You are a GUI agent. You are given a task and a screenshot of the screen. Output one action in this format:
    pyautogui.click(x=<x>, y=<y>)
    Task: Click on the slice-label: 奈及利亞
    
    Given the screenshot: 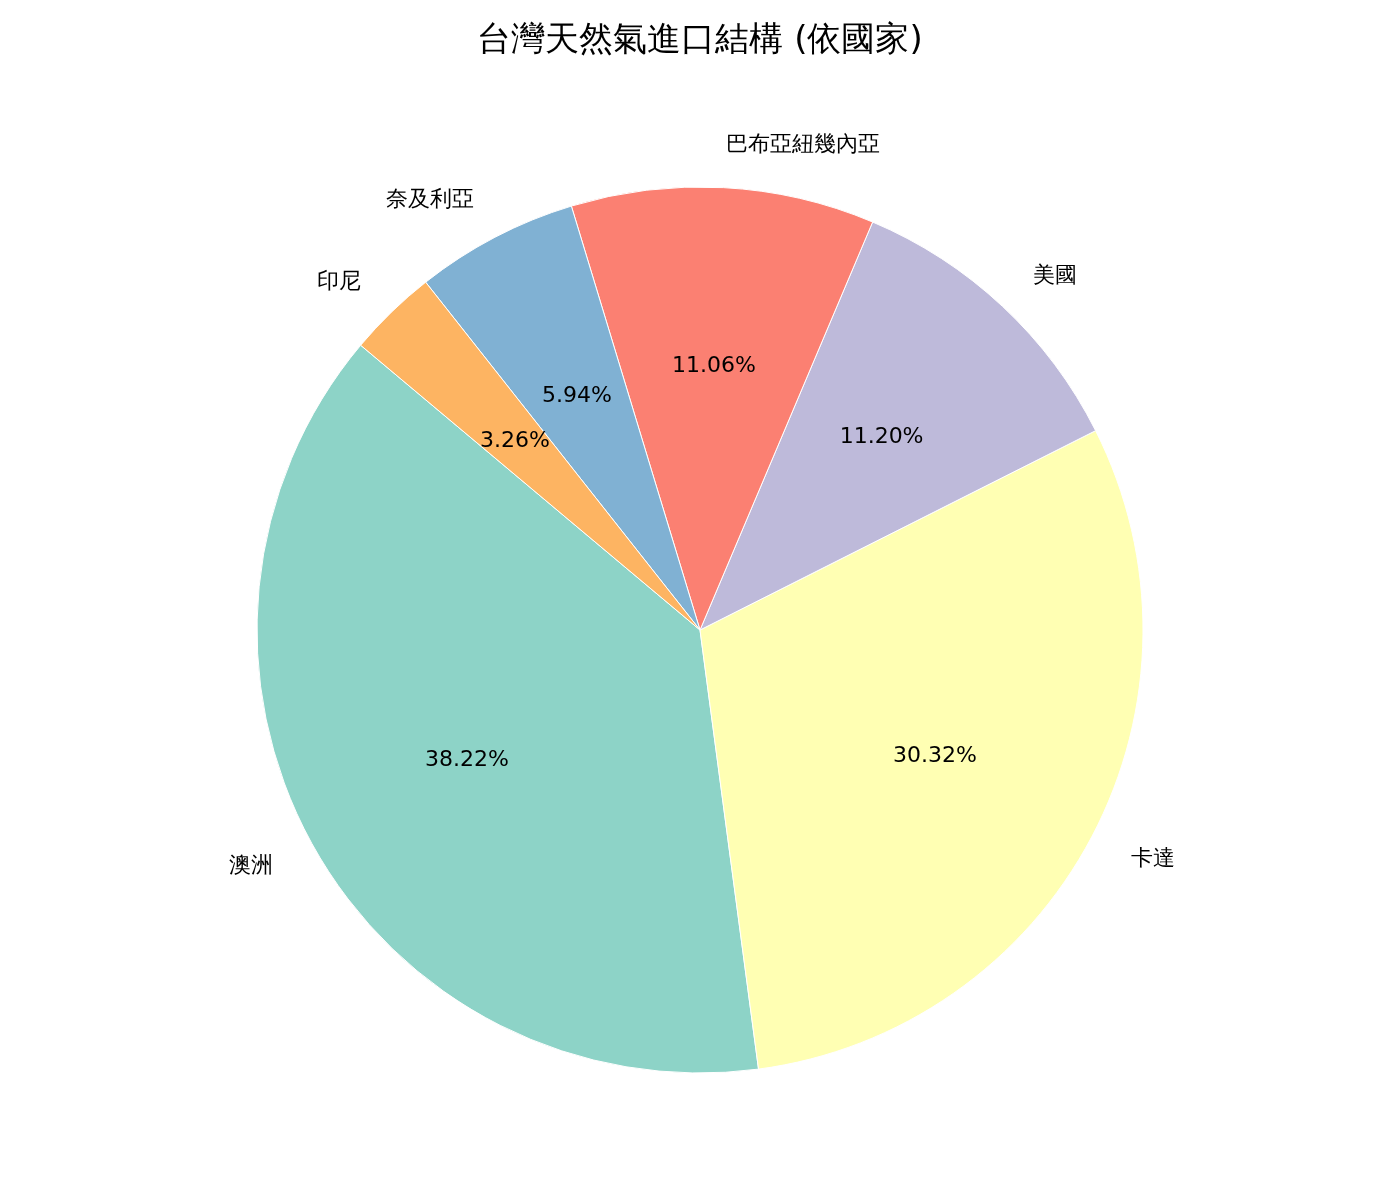 What is the action you would take?
    pyautogui.click(x=430, y=198)
    